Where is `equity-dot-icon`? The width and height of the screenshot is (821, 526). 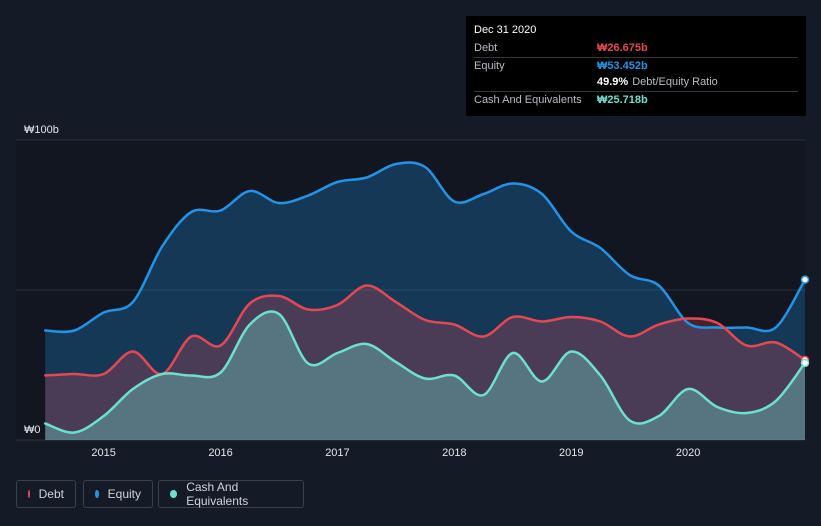
equity-dot-icon is located at coordinates (97, 494).